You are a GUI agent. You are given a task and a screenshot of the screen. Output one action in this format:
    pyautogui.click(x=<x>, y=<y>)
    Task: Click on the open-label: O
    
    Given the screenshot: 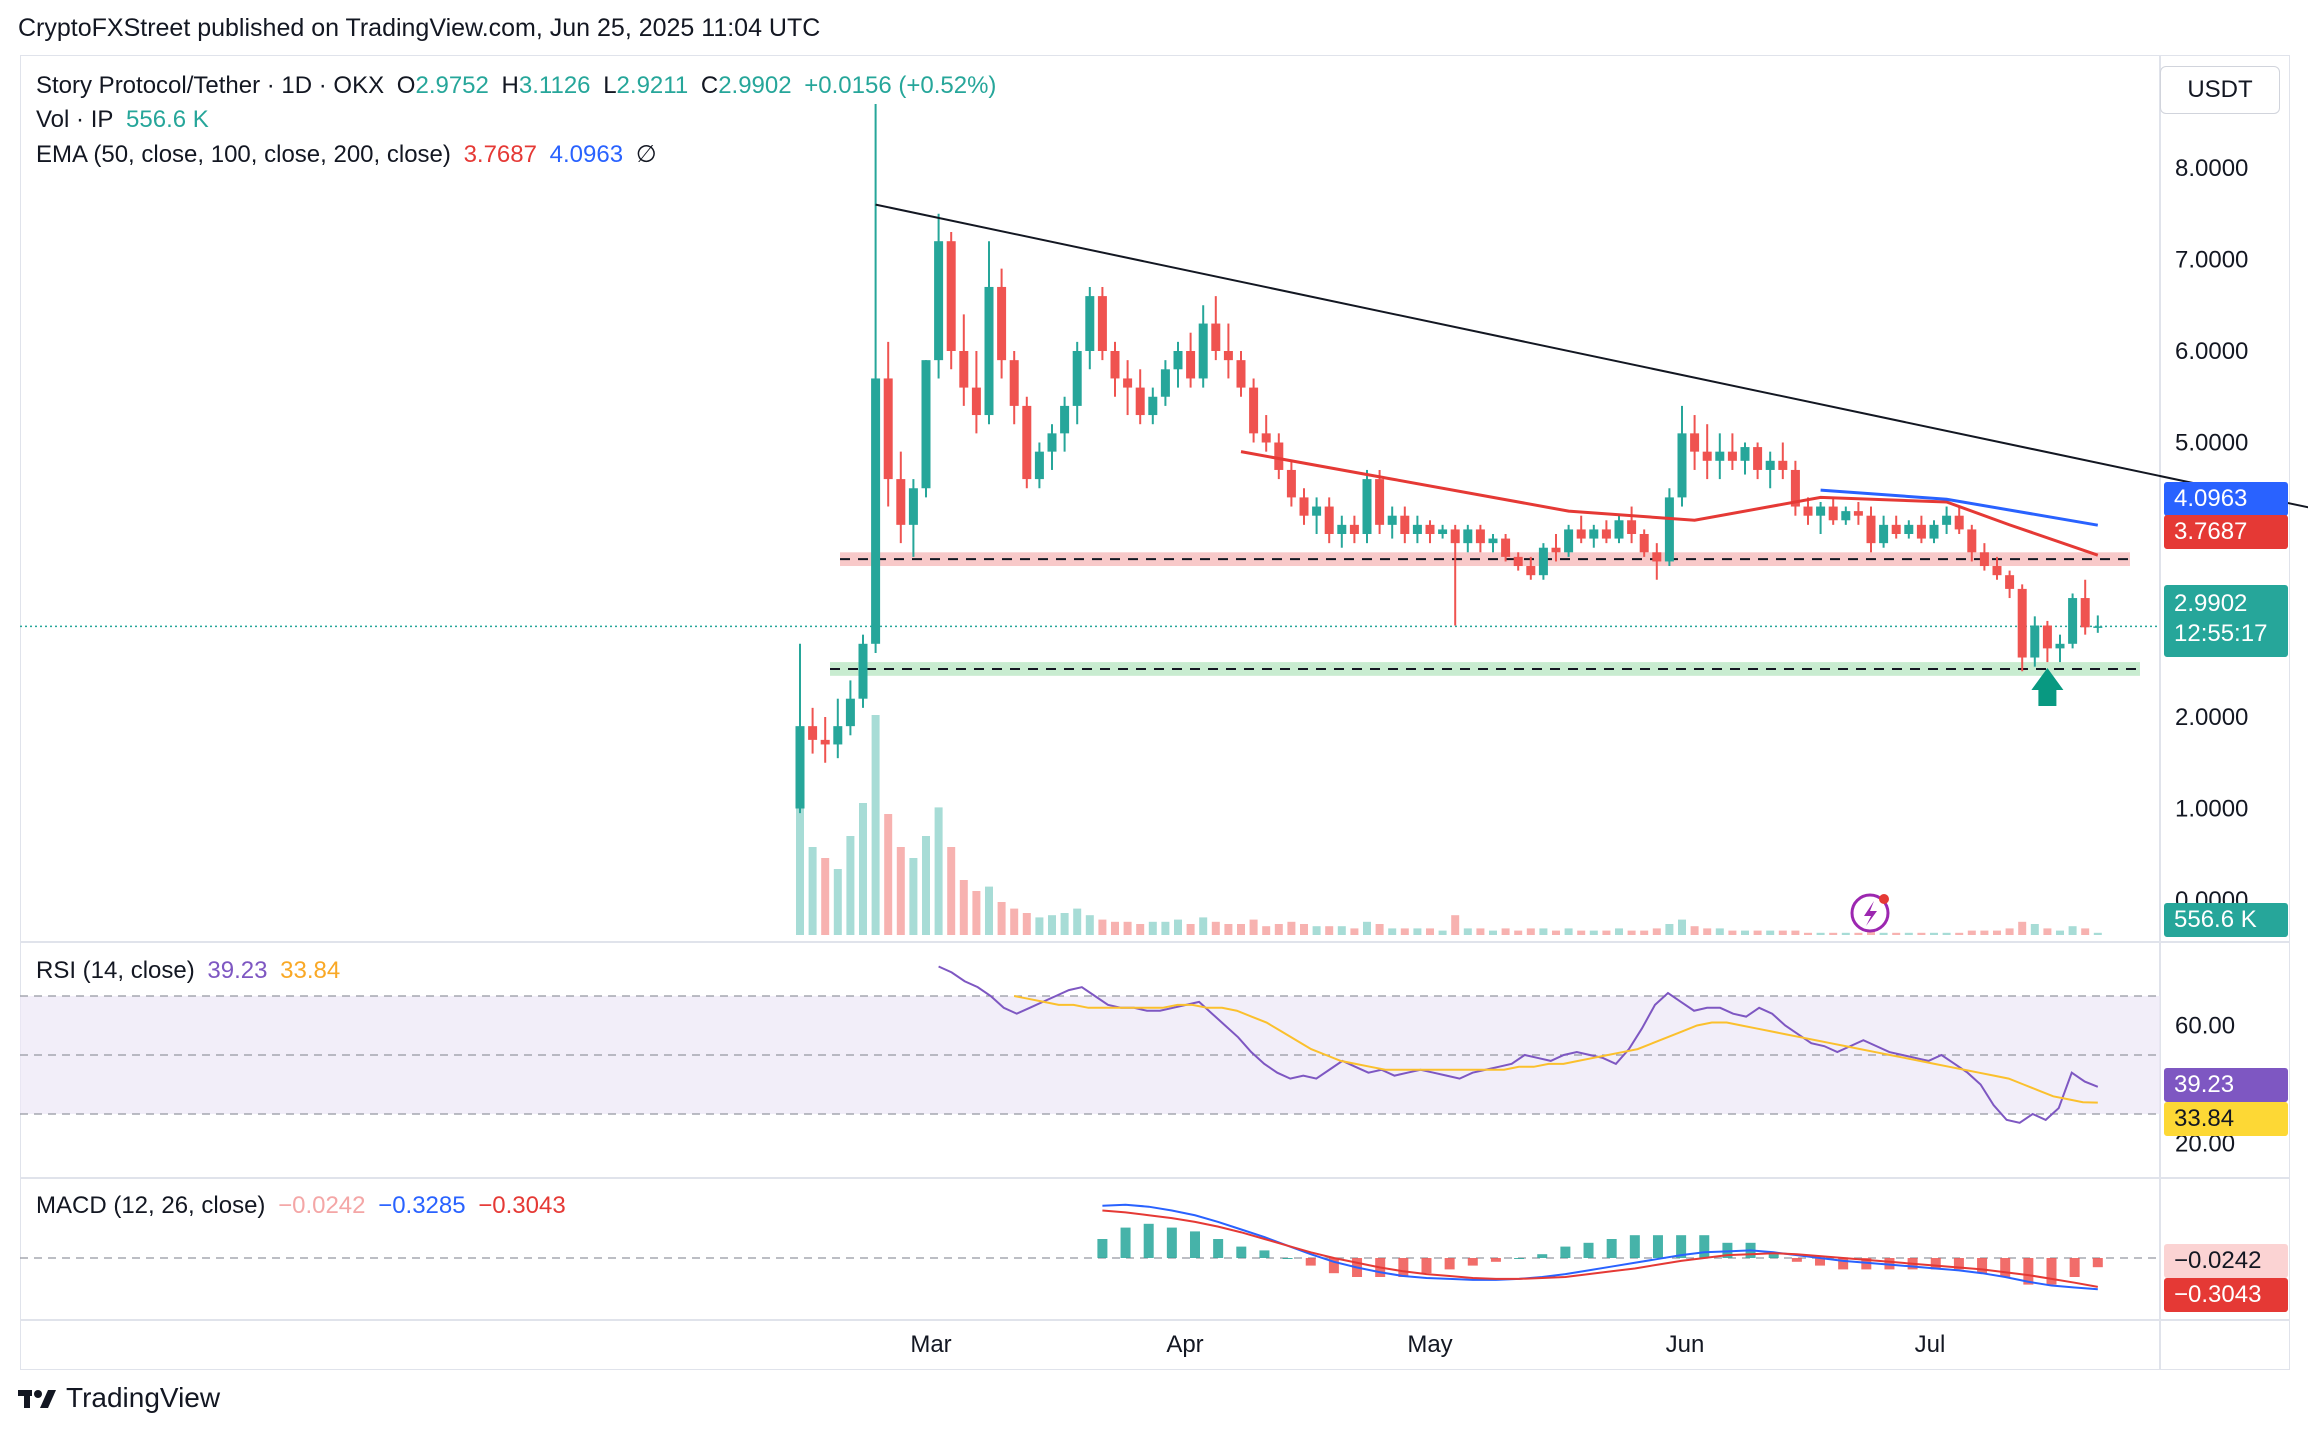 What is the action you would take?
    pyautogui.click(x=406, y=85)
    